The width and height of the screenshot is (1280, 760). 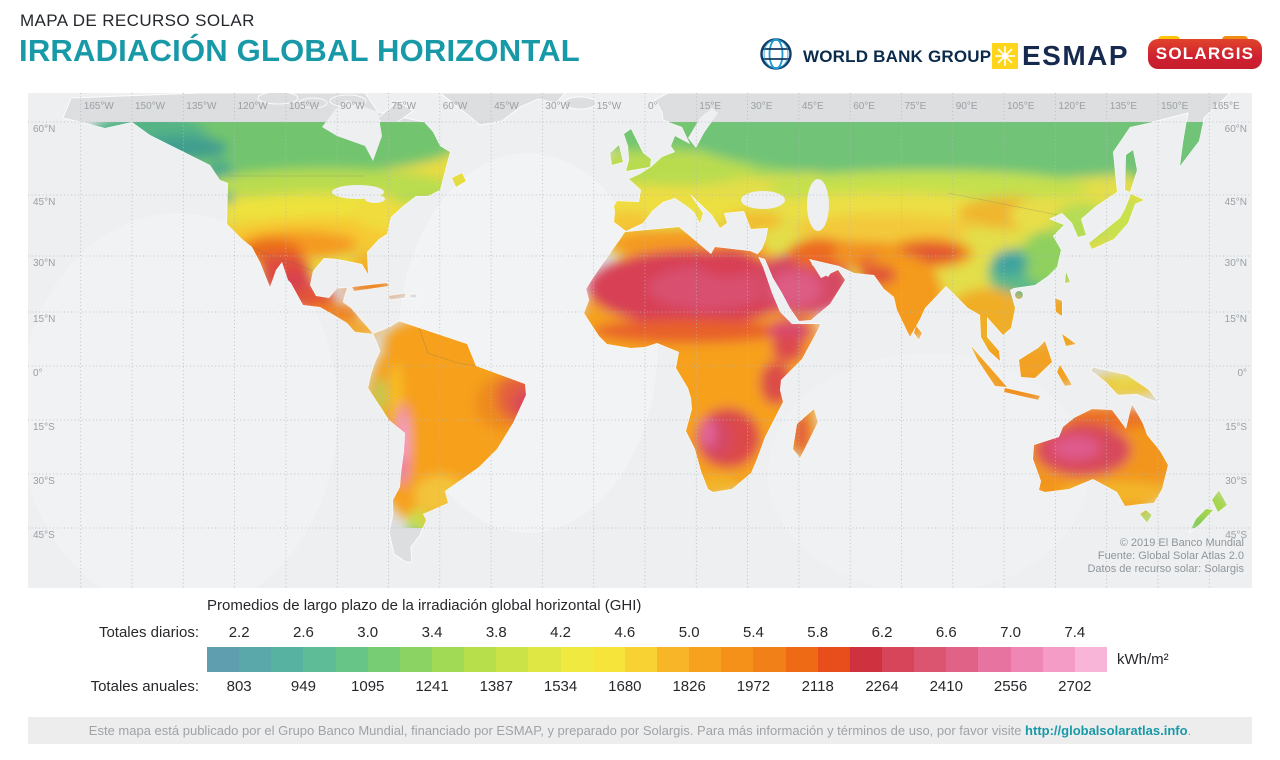 I want to click on lon-label: 30°E, so click(x=761, y=106).